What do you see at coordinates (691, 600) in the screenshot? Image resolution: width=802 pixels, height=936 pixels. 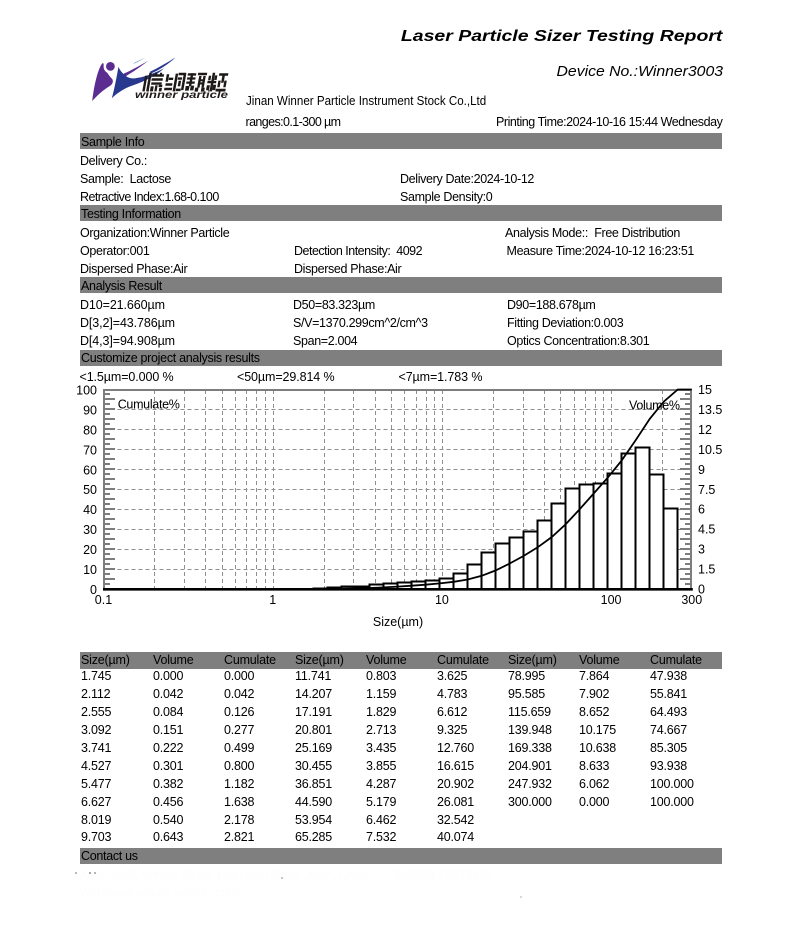 I see `svg-text: 300` at bounding box center [691, 600].